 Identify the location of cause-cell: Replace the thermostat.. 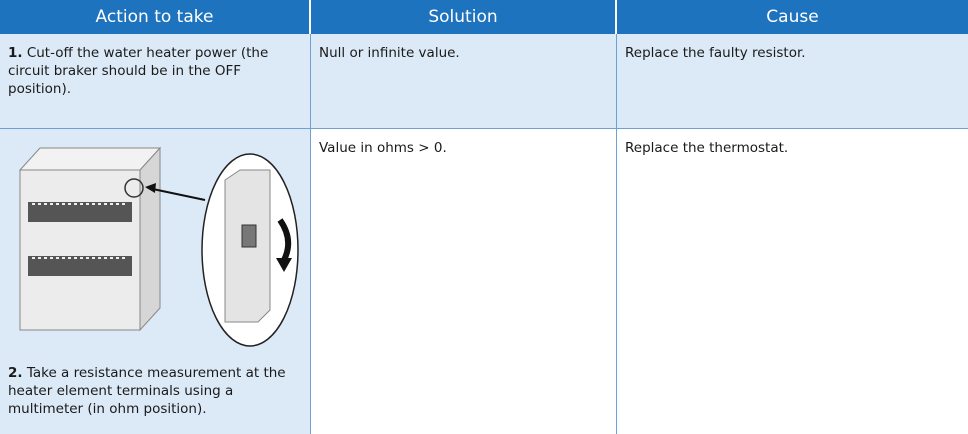
(707, 148).